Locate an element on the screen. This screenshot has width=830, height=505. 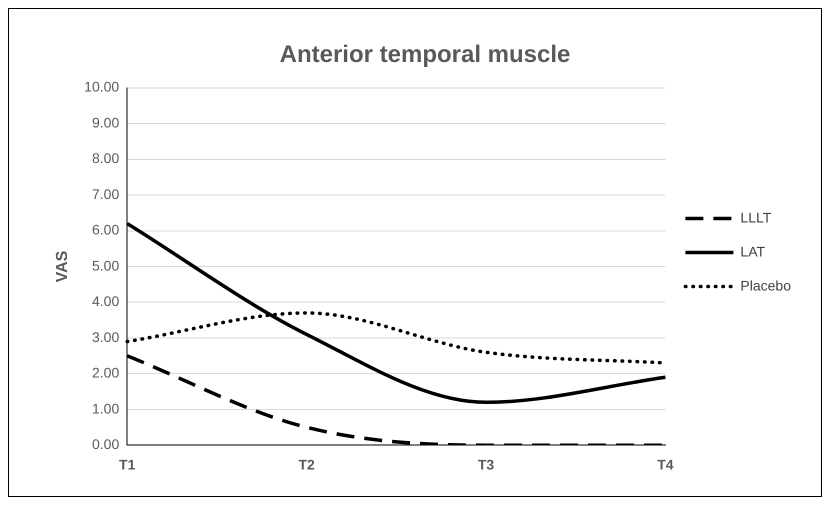
y-tick-label: 6.00 is located at coordinates (106, 230).